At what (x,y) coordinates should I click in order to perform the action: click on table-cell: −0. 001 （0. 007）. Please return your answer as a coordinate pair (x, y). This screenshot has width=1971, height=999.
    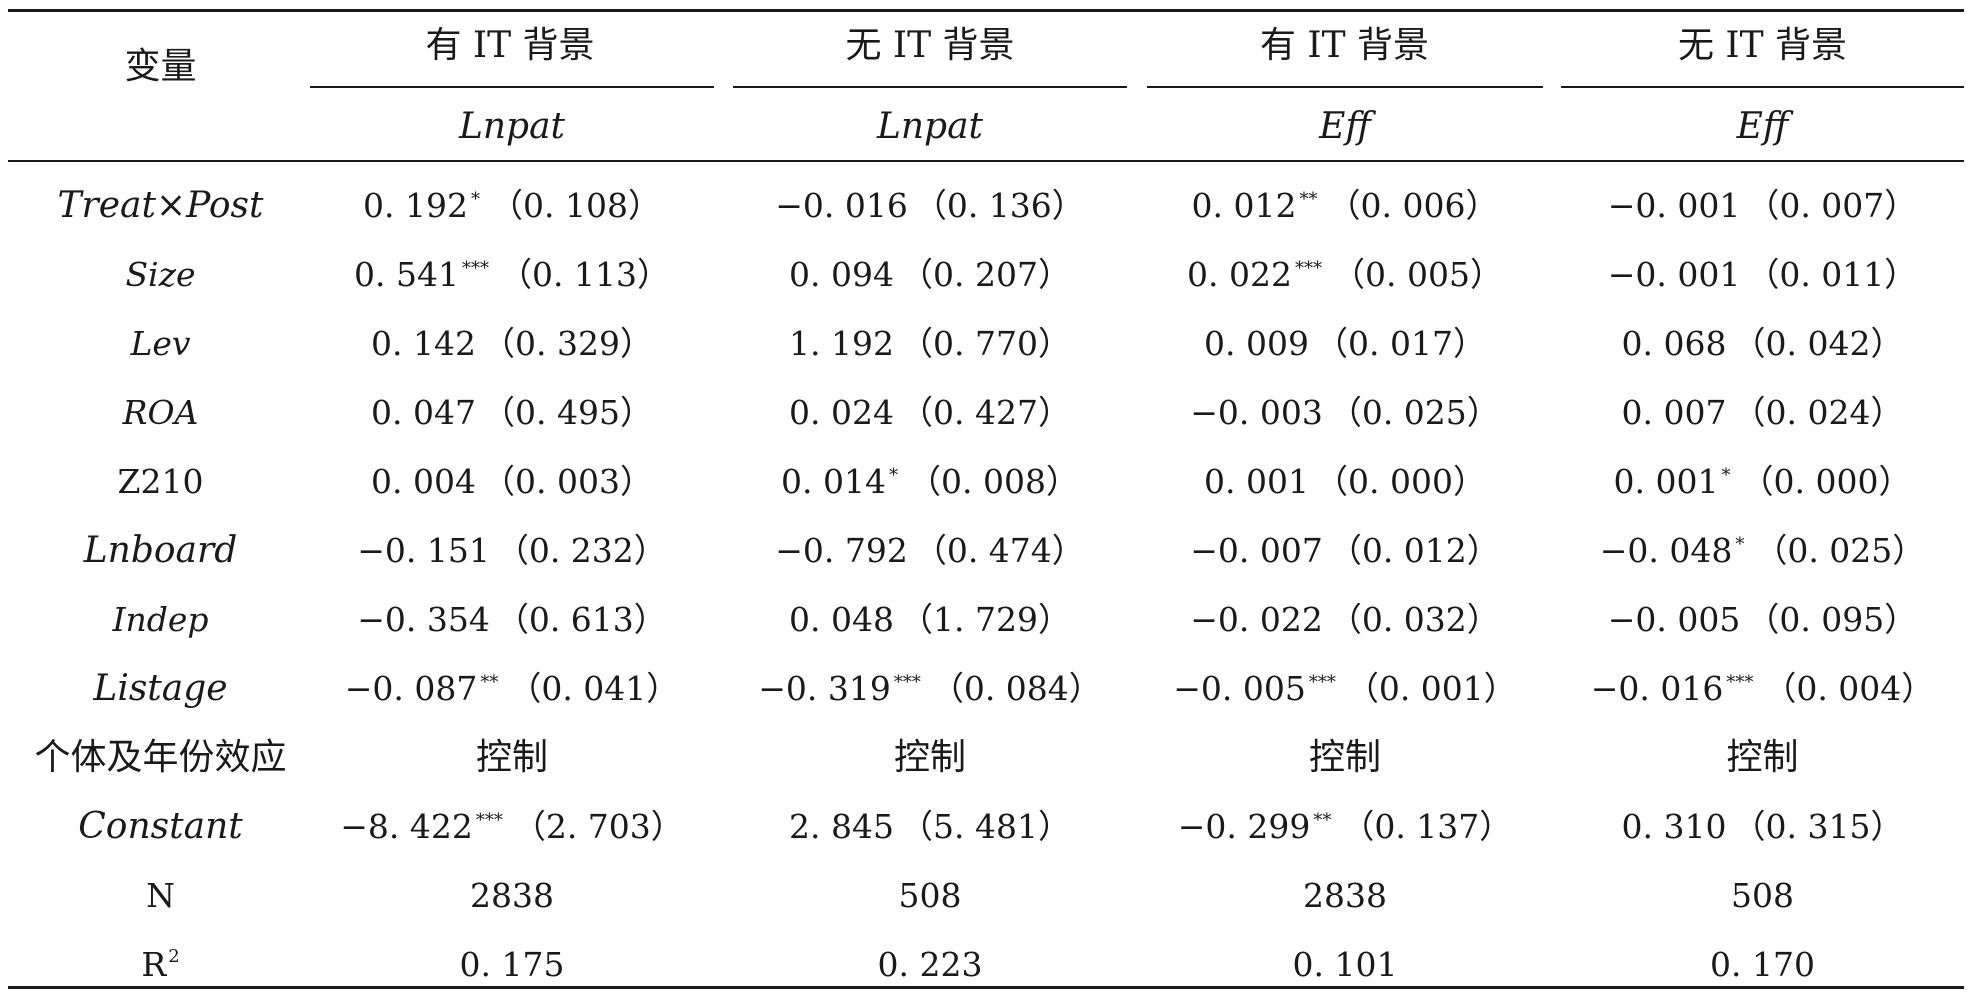
    Looking at the image, I should click on (1762, 205).